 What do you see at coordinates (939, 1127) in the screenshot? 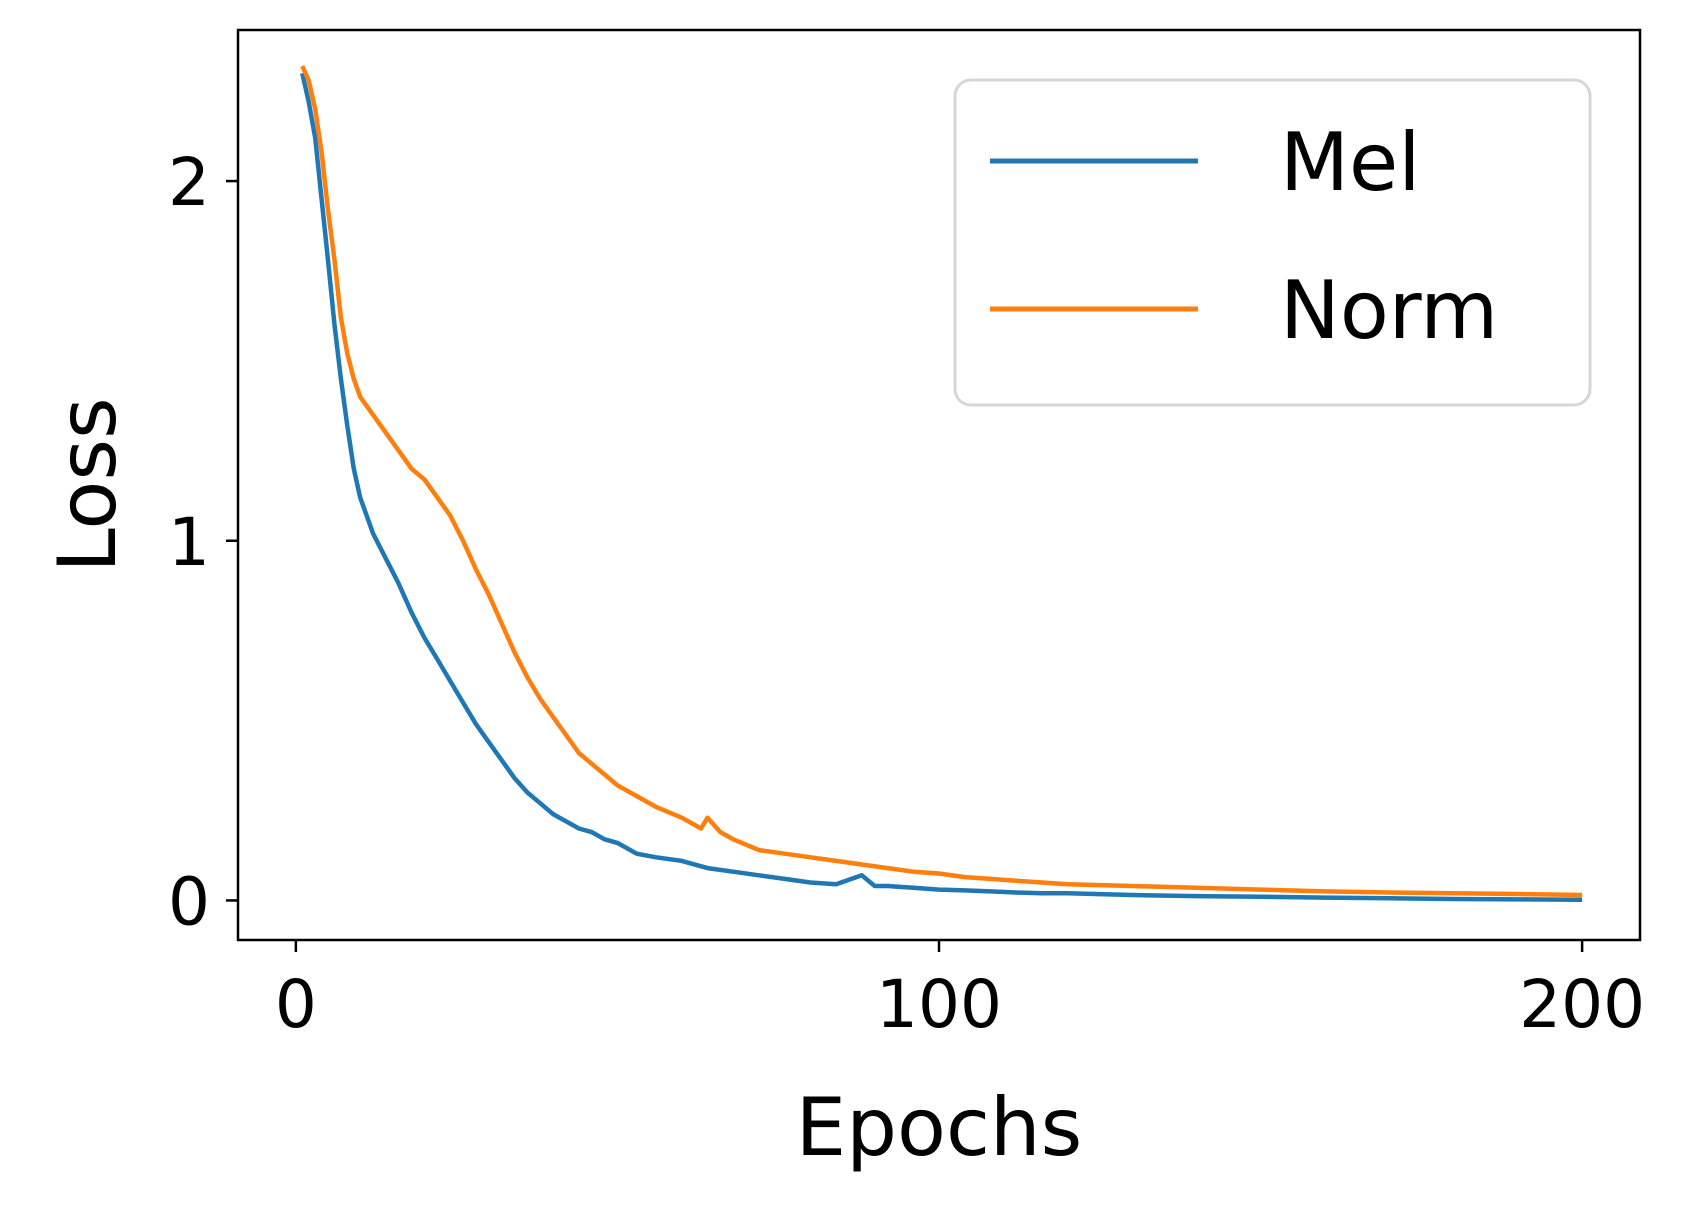
I see `x-axis-label: Epochs` at bounding box center [939, 1127].